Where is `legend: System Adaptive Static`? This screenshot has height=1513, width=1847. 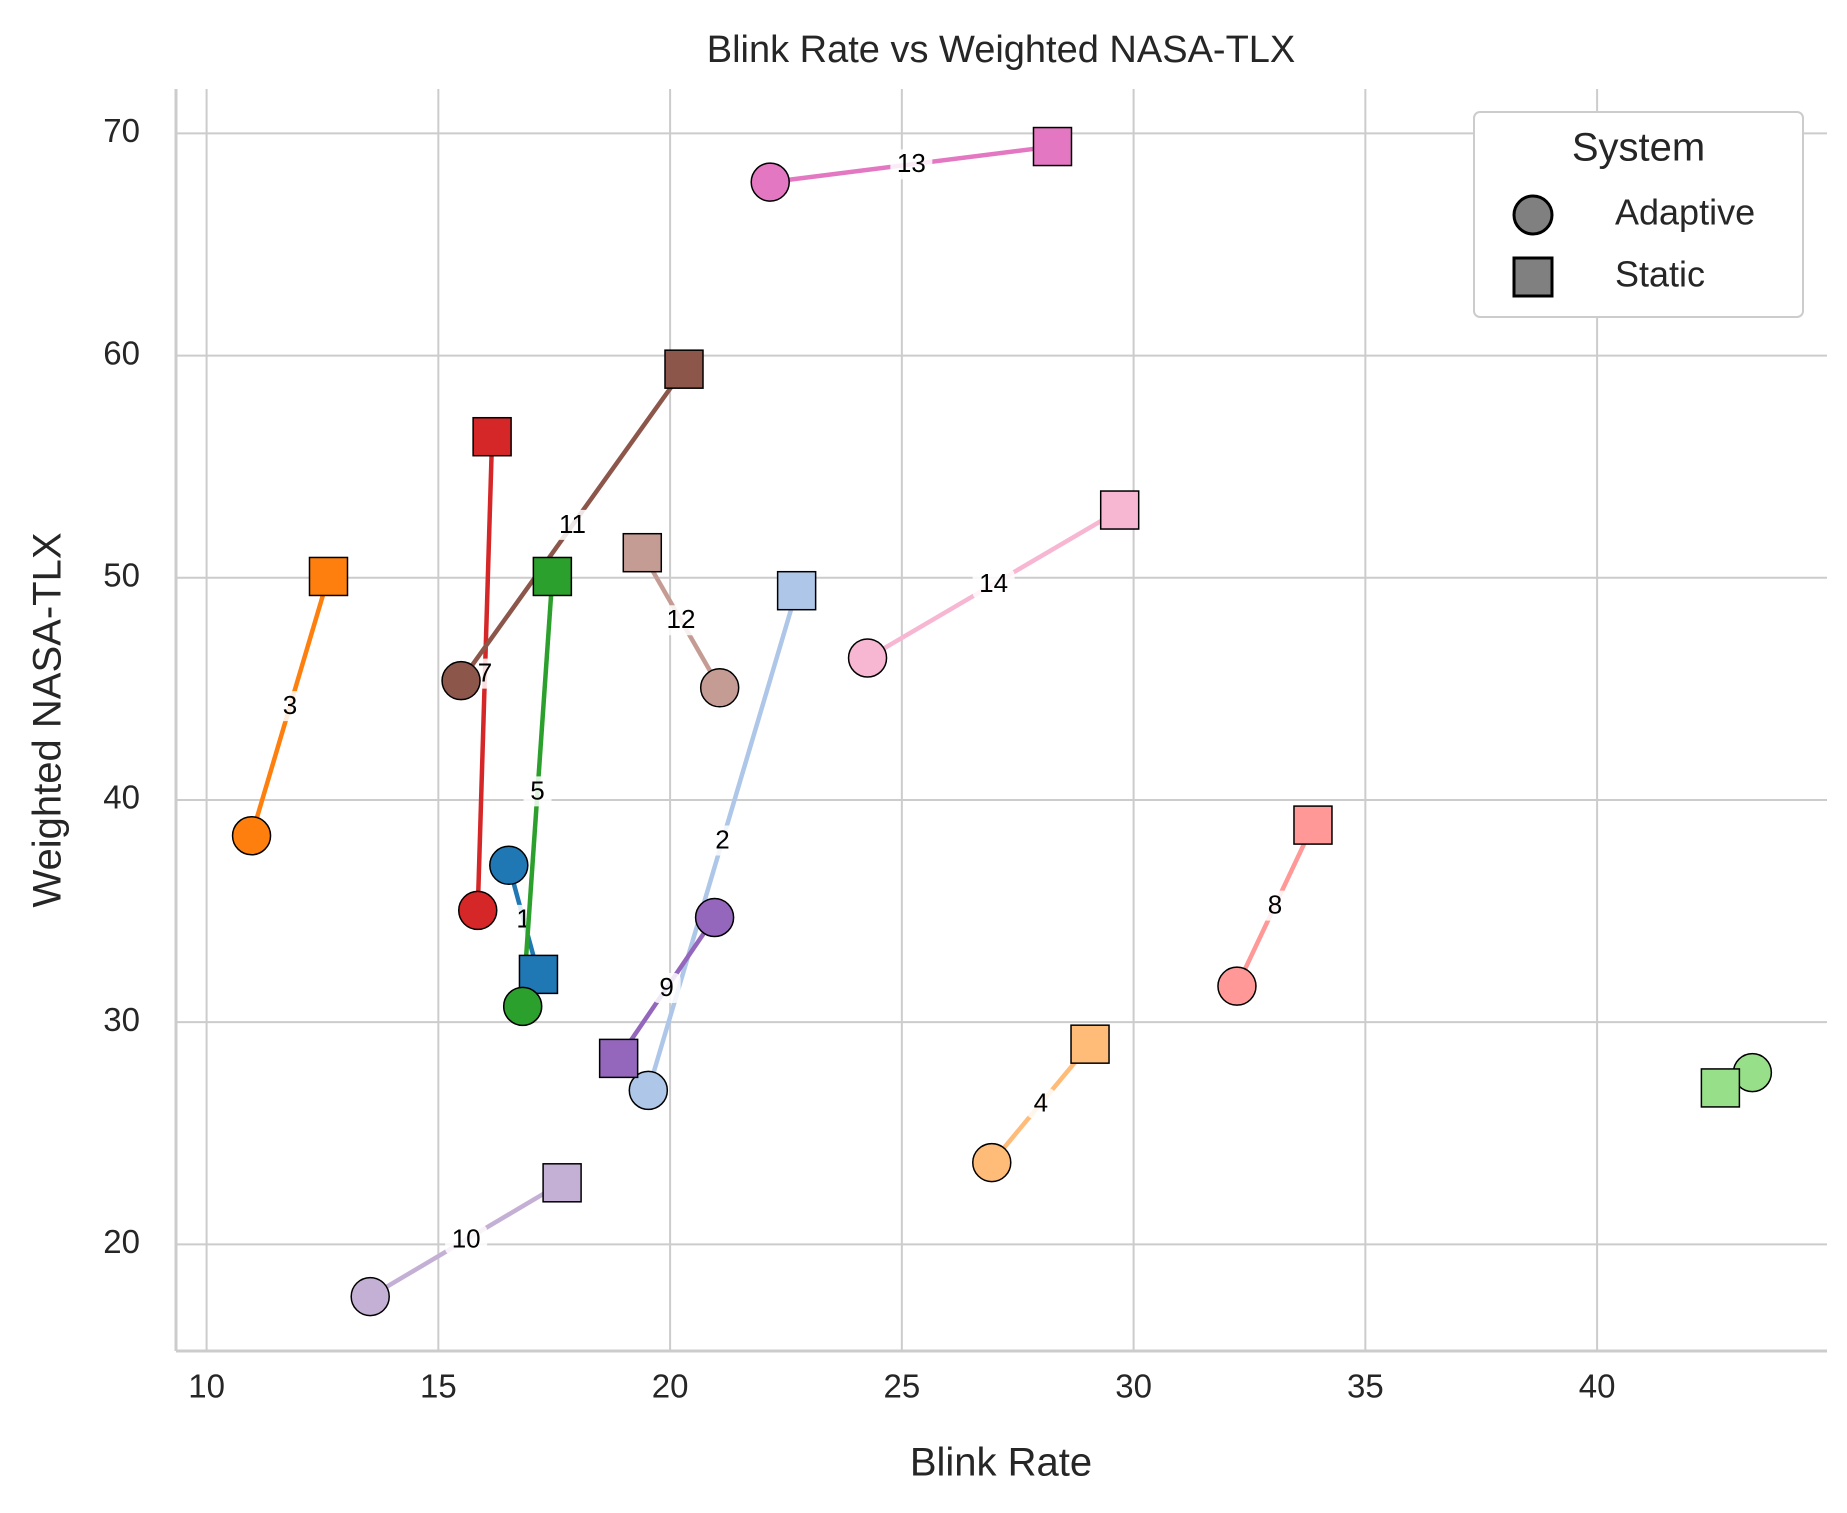 legend: System Adaptive Static is located at coordinates (1638, 214).